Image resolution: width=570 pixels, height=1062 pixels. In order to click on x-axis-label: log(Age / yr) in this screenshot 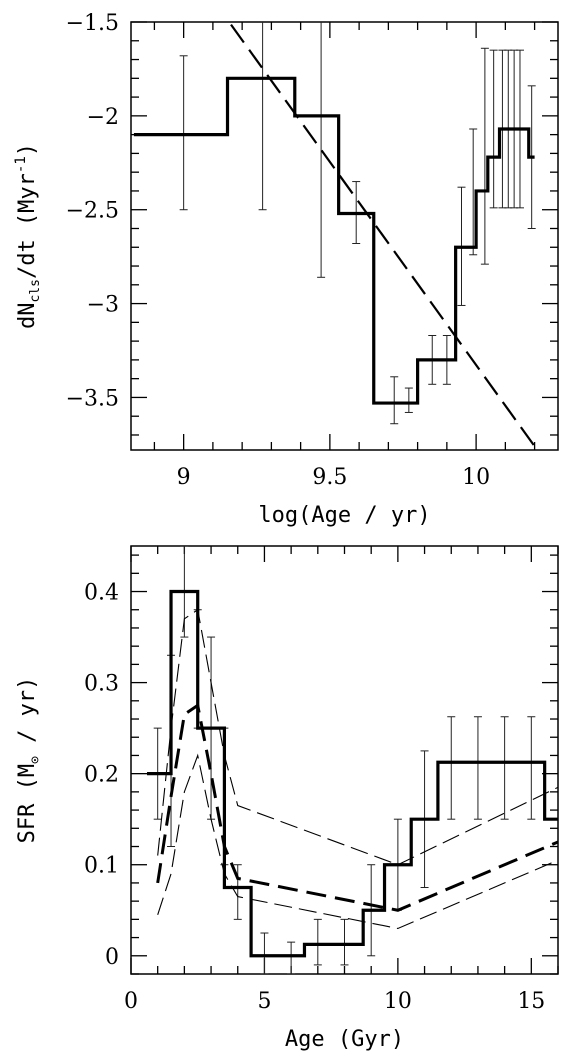, I will do `click(344, 515)`.